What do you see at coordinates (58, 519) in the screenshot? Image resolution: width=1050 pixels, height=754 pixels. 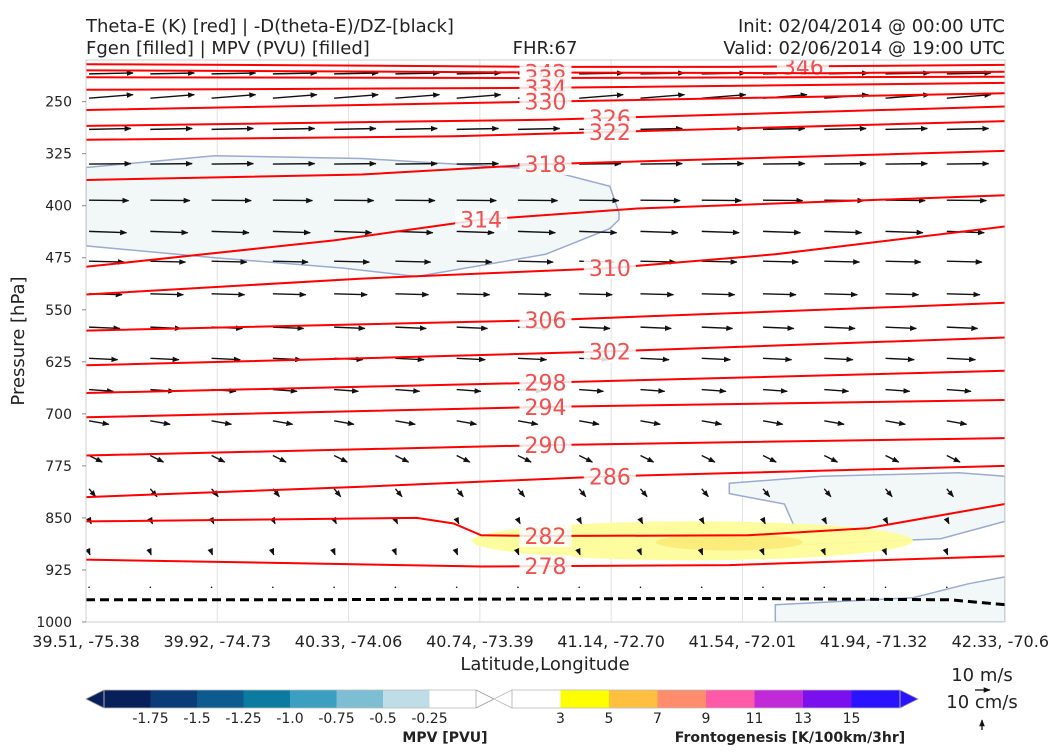 I see `y-tick-label: 850` at bounding box center [58, 519].